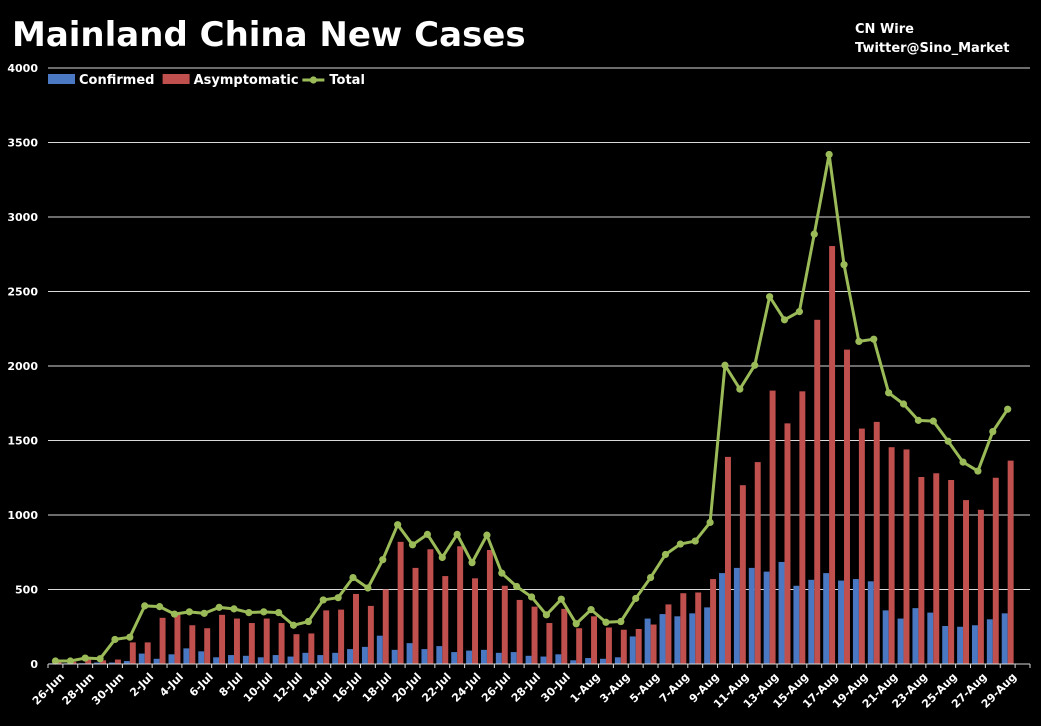 The height and width of the screenshot is (726, 1041). Describe the element at coordinates (206, 80) in the screenshot. I see `legend: Confirmed Asymptomatic Total` at that location.